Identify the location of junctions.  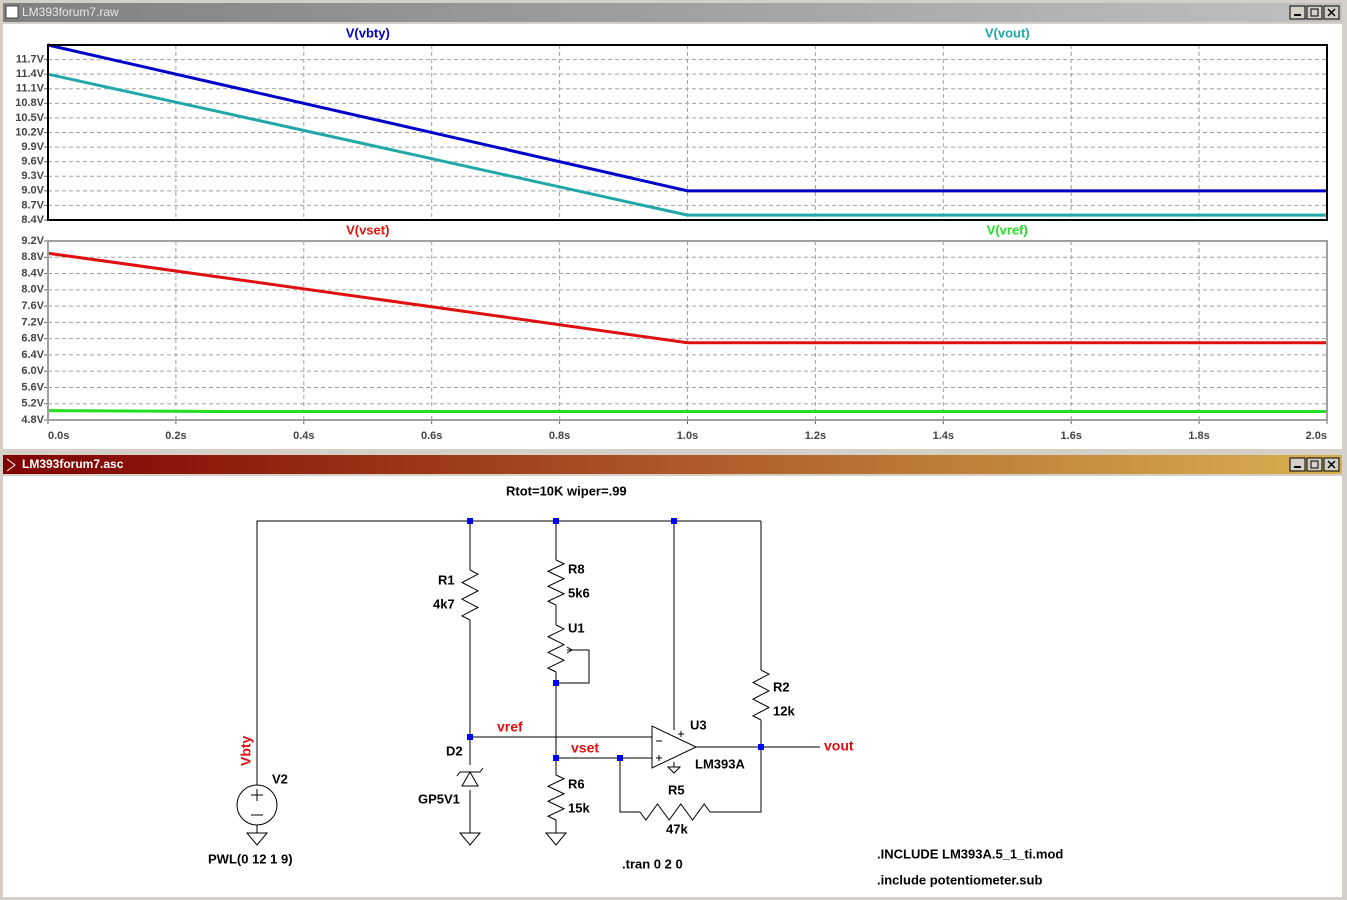
(615, 639).